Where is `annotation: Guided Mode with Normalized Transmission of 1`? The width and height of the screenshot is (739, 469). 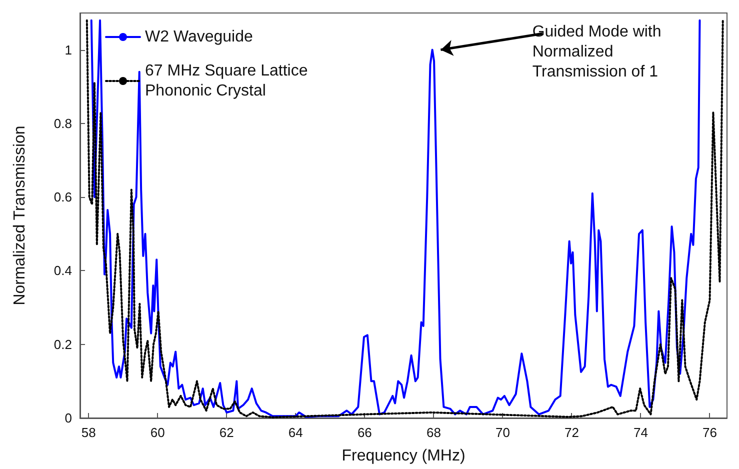
annotation: Guided Mode with Normalized Transmission of 1 is located at coordinates (597, 51).